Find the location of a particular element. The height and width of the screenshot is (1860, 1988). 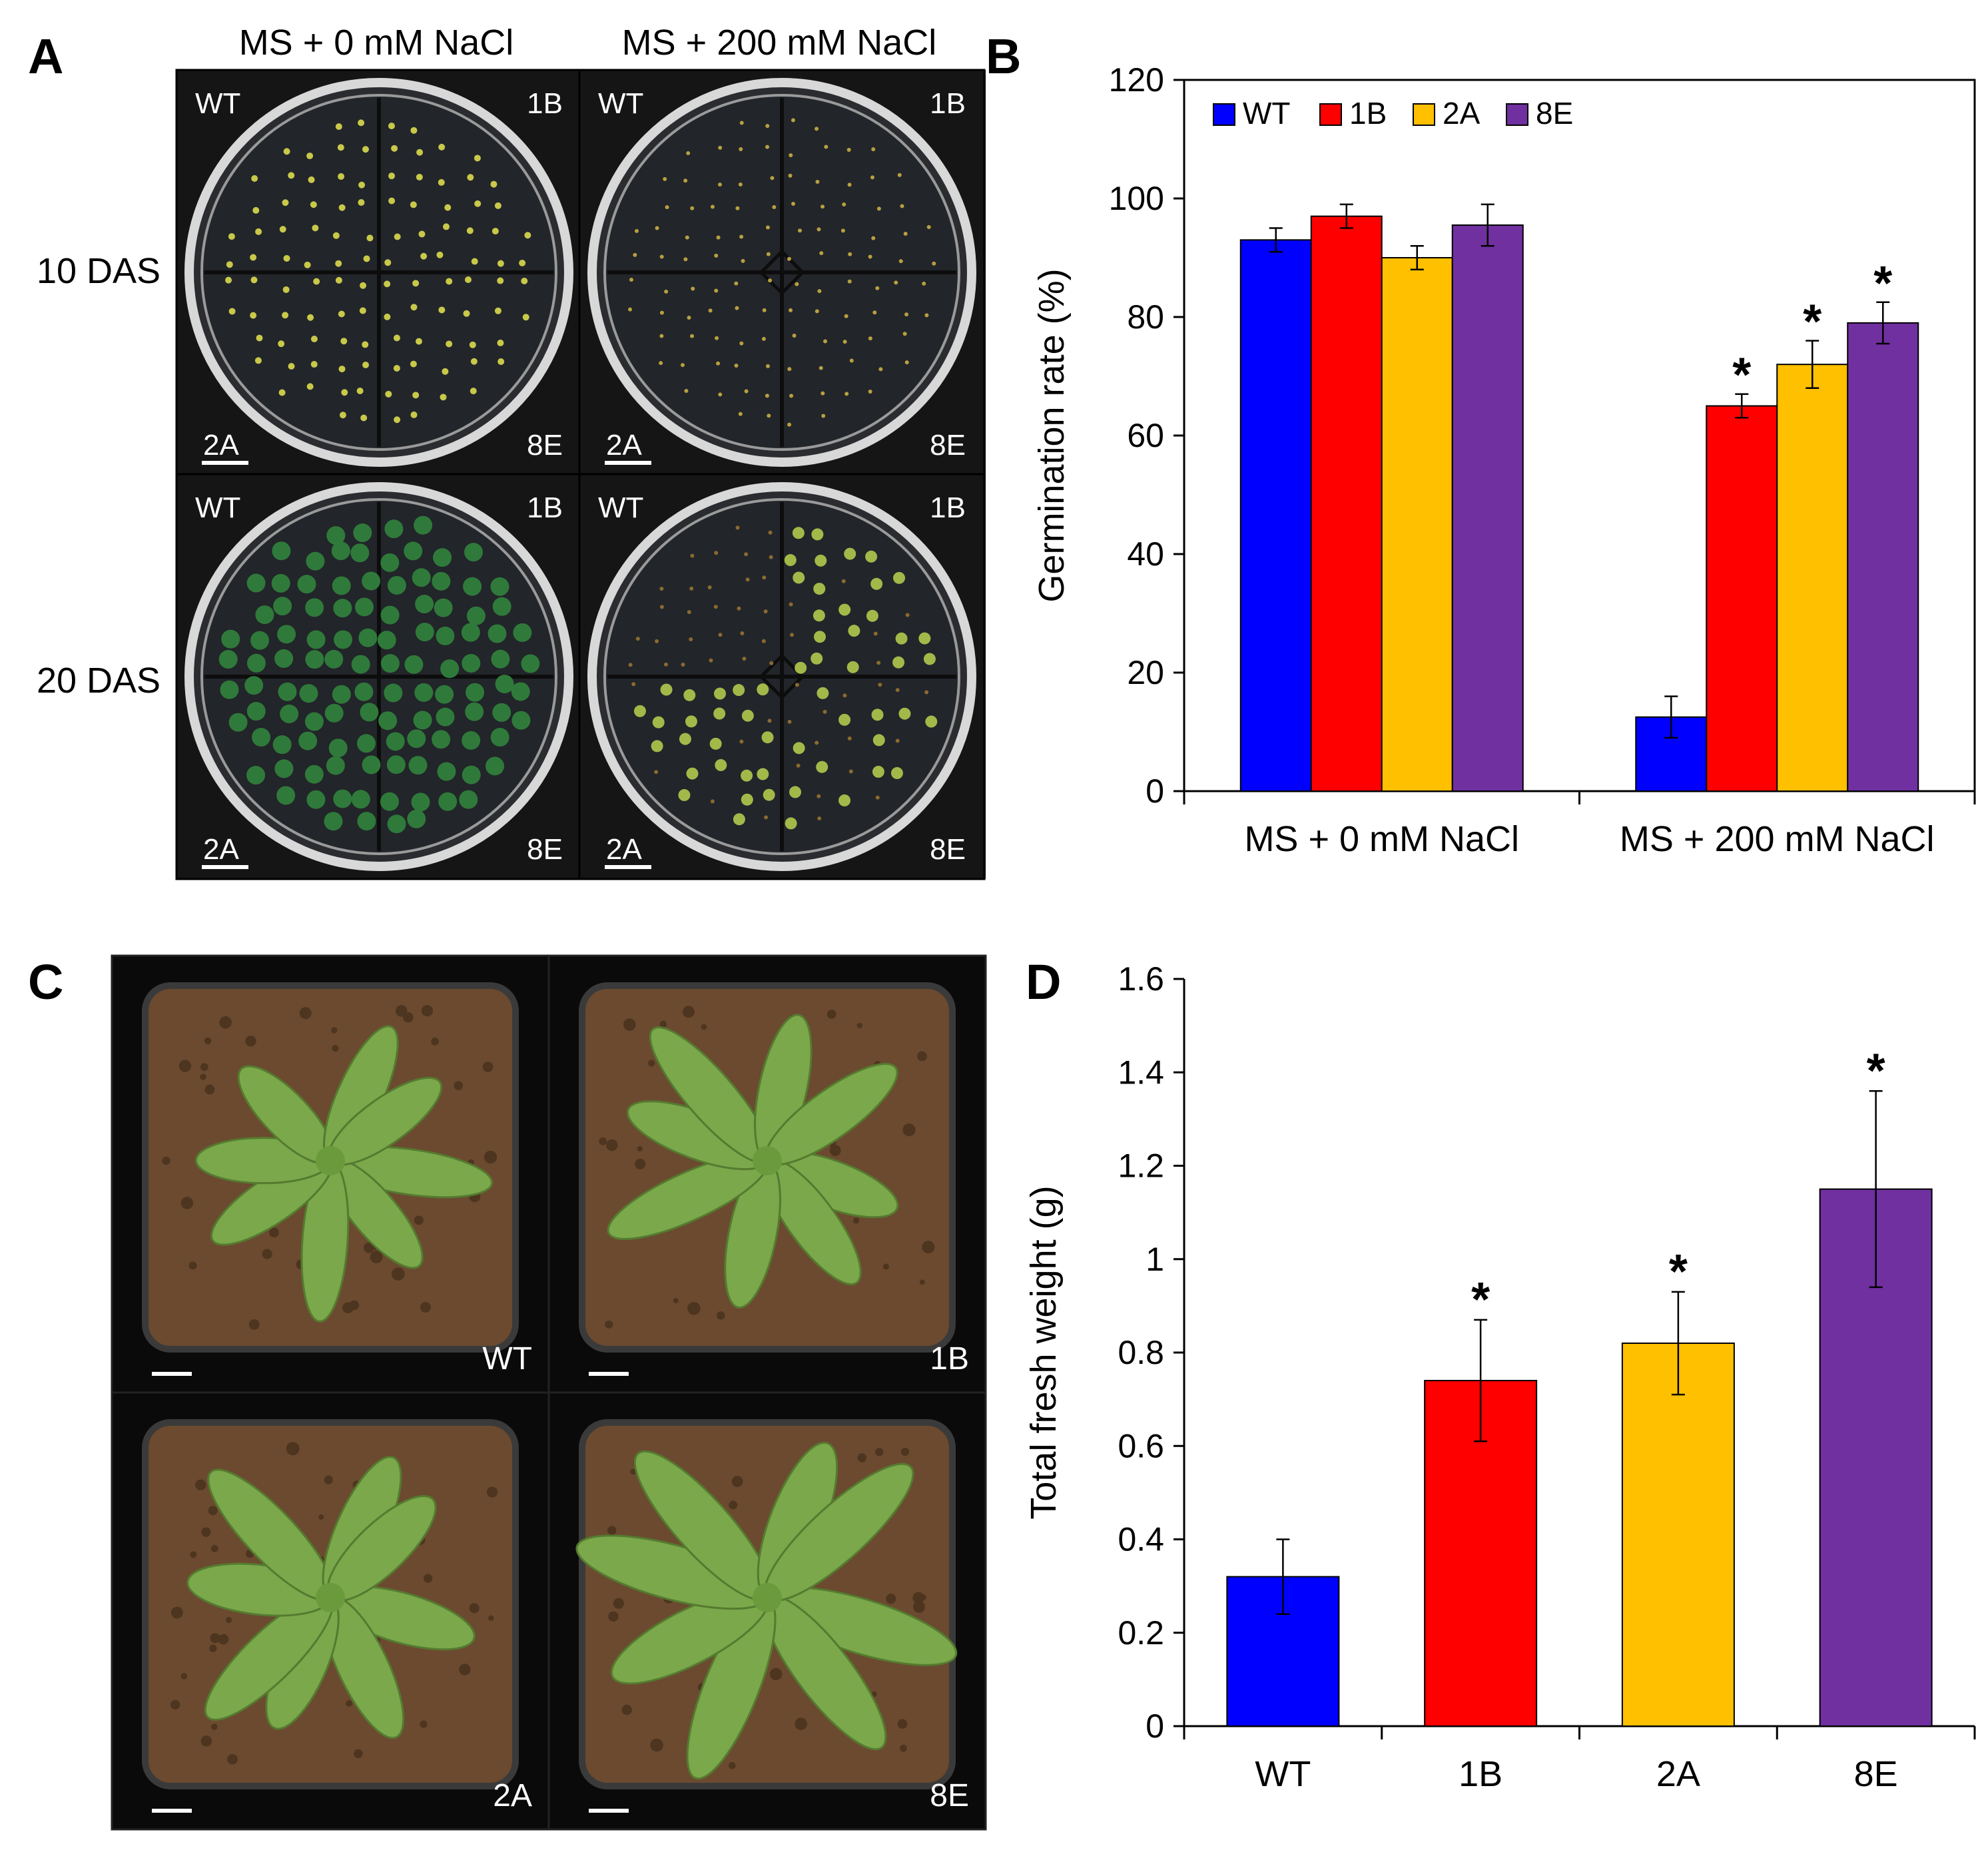

y-tick-label: 0.8 is located at coordinates (1141, 1353).